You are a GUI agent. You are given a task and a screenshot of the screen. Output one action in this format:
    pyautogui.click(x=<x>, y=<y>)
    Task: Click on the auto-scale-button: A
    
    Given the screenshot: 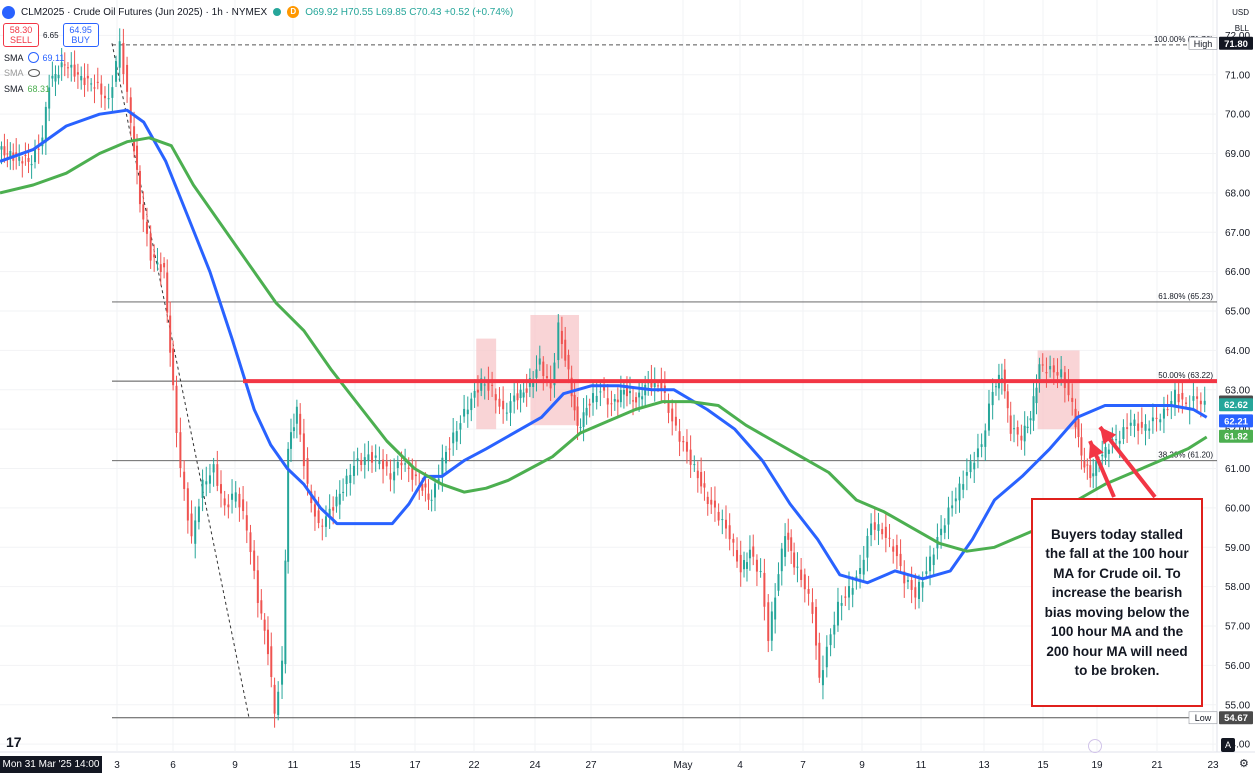 What is the action you would take?
    pyautogui.click(x=1228, y=745)
    